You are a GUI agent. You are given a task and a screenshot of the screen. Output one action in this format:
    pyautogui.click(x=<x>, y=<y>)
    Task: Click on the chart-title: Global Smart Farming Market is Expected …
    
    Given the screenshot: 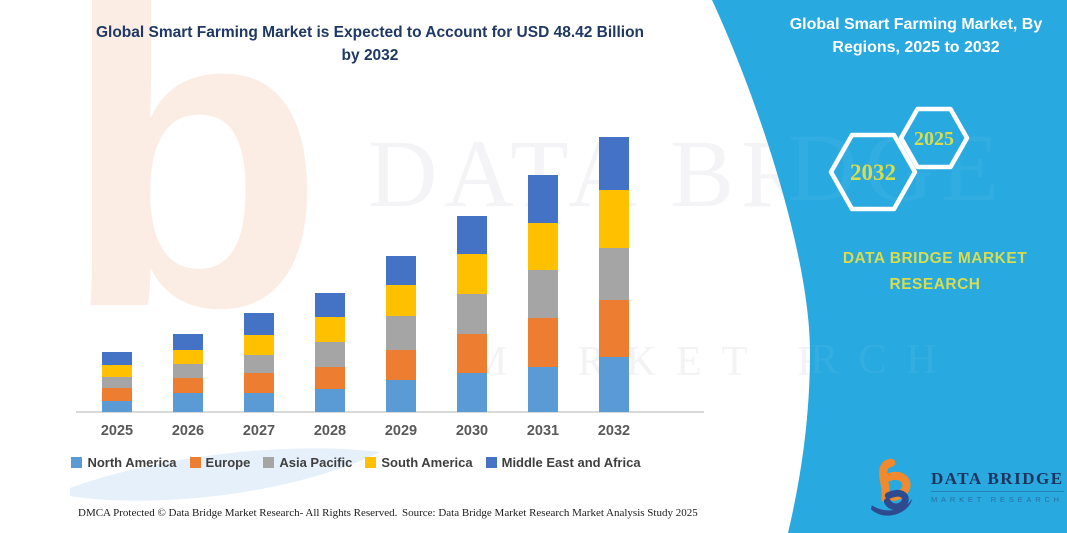 What is the action you would take?
    pyautogui.click(x=370, y=44)
    